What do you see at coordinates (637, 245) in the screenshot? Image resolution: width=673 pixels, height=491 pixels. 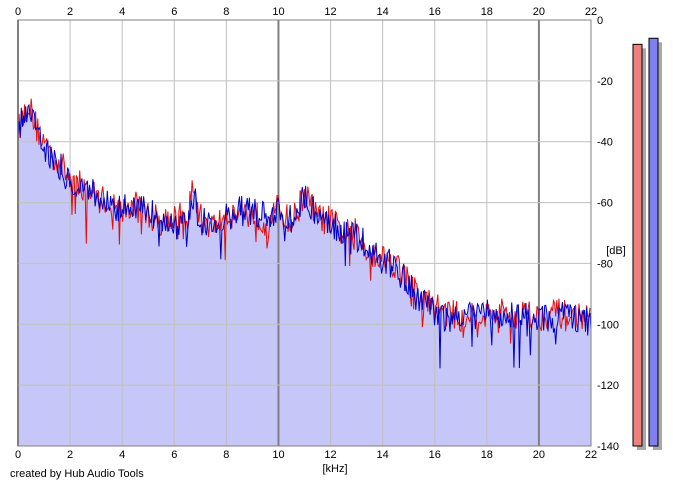 I see `meter-bar-left` at bounding box center [637, 245].